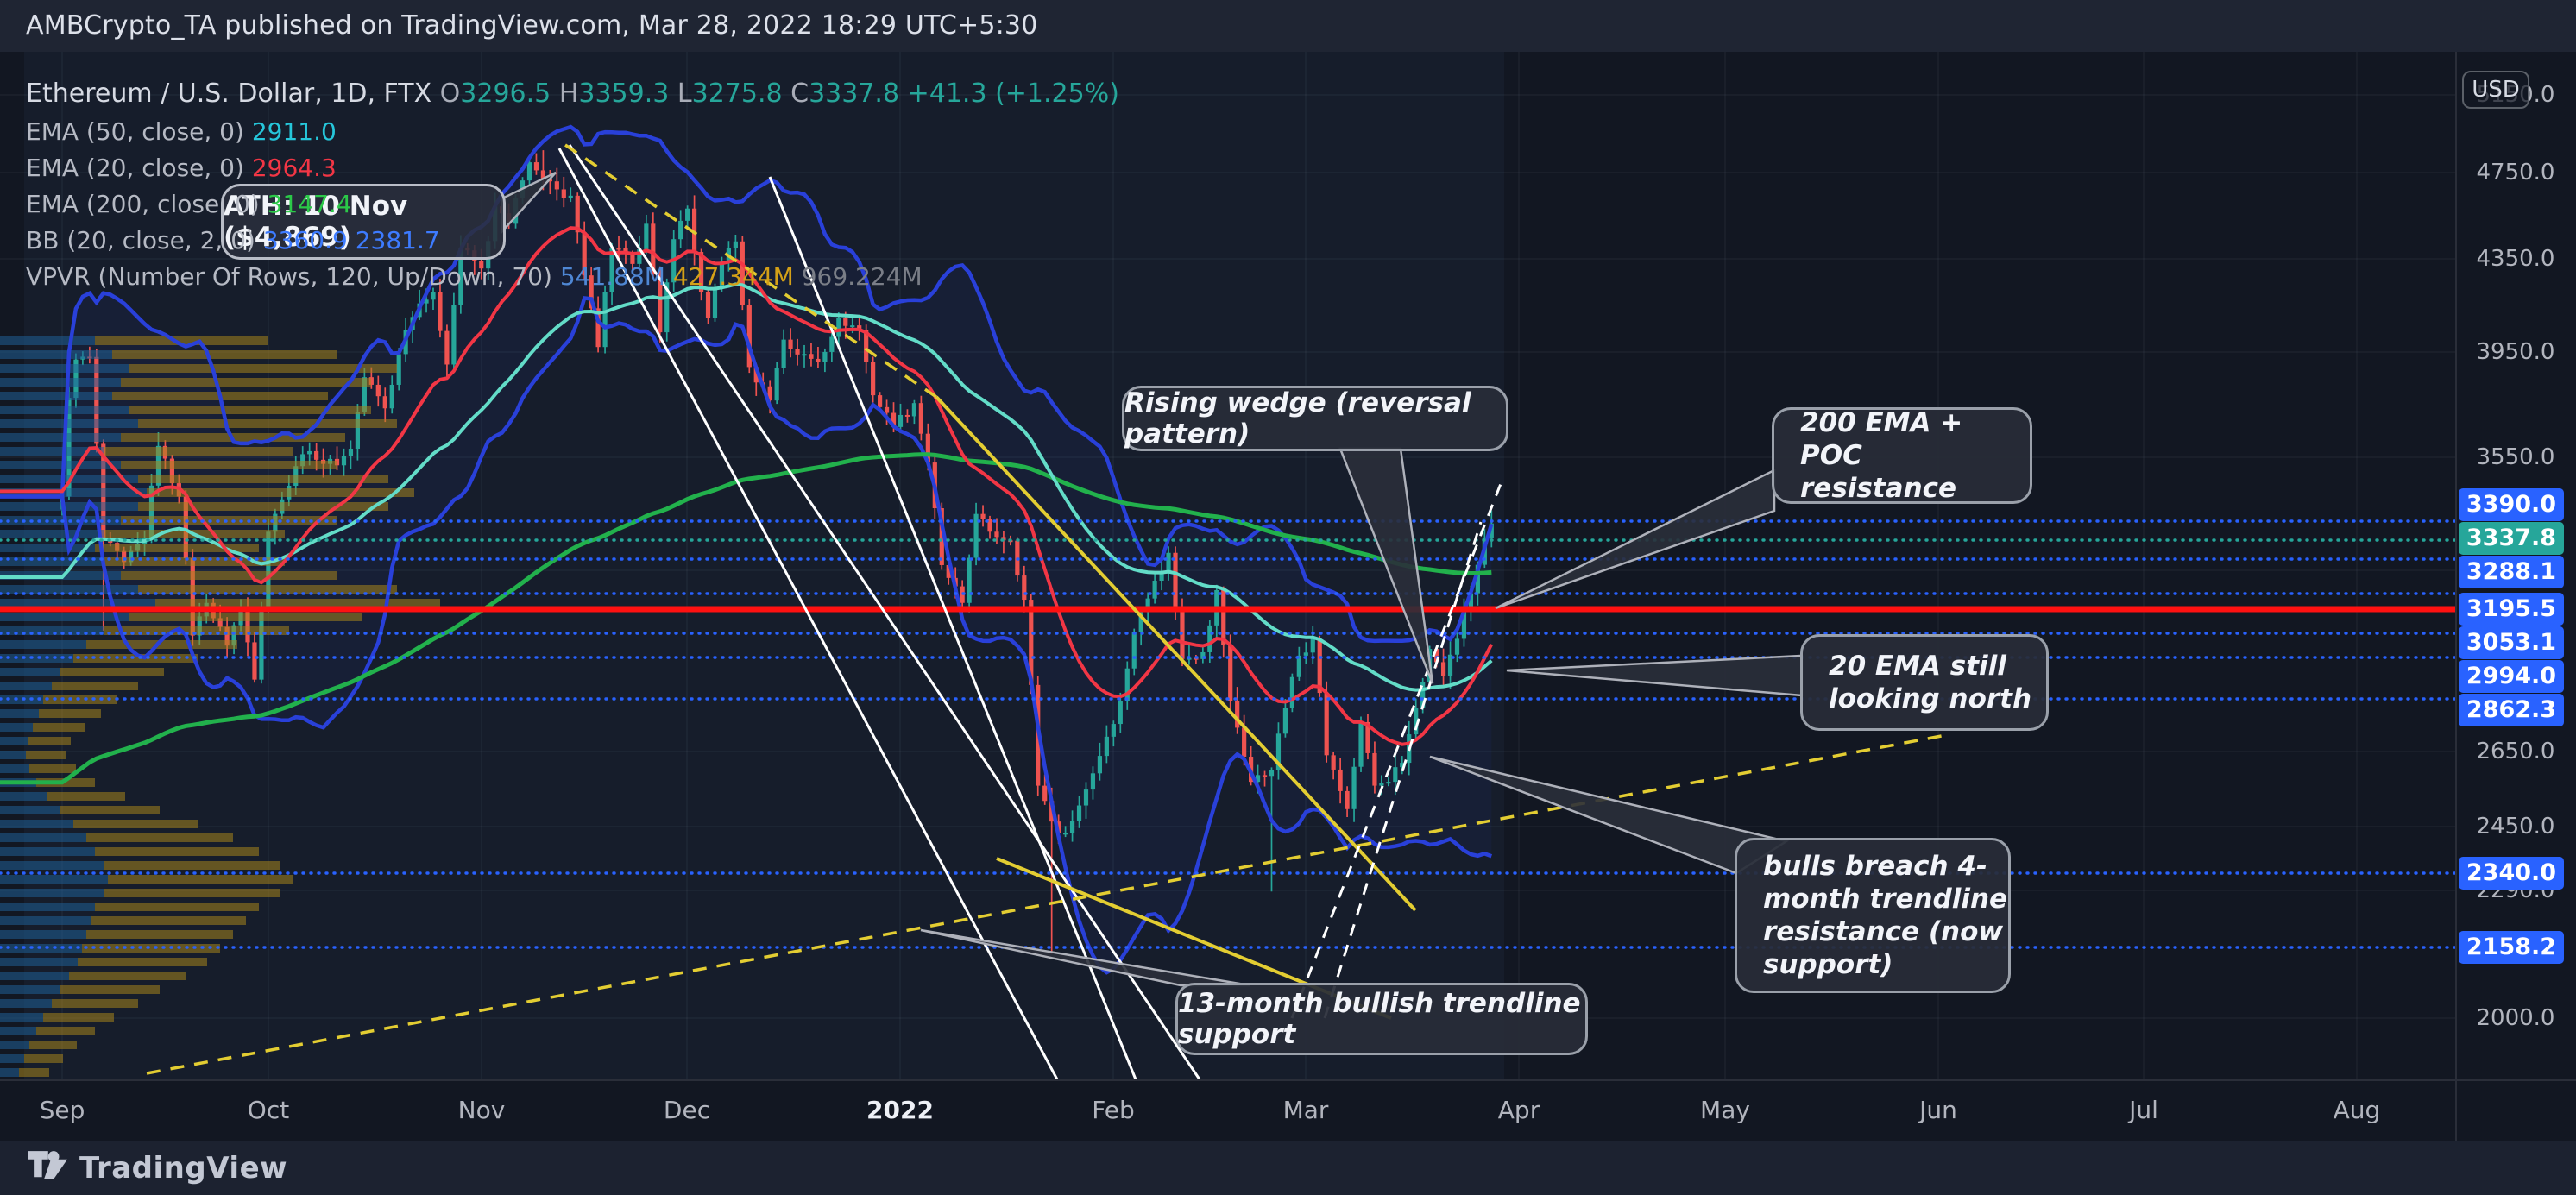 The width and height of the screenshot is (2576, 1195). What do you see at coordinates (2357, 1110) in the screenshot?
I see `time-axis-label: Aug` at bounding box center [2357, 1110].